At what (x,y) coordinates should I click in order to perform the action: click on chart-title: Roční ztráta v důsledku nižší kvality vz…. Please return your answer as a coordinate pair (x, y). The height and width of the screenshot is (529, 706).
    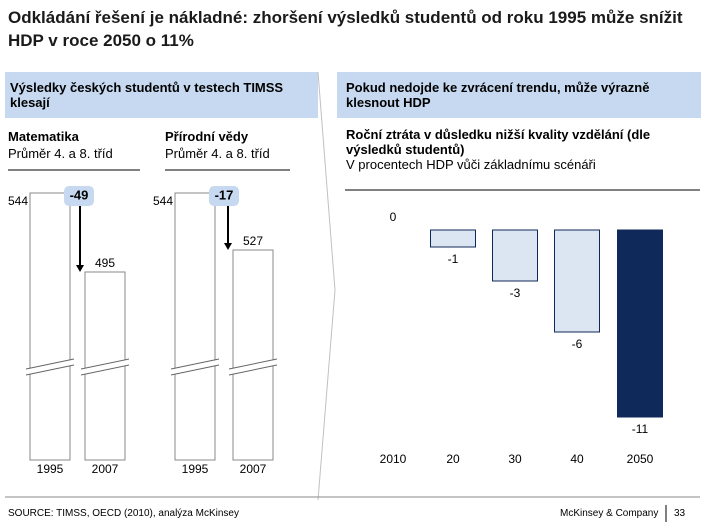
    Looking at the image, I should click on (498, 142).